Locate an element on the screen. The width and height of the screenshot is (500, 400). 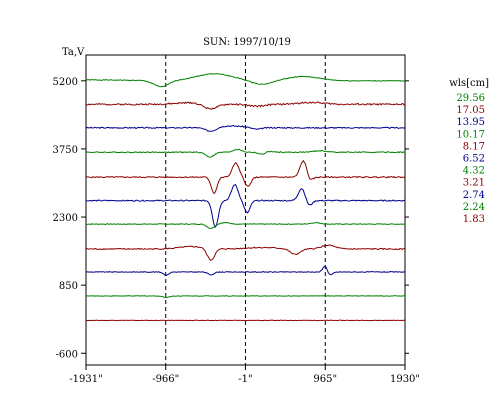
x-tick-label: 1930" is located at coordinates (405, 379).